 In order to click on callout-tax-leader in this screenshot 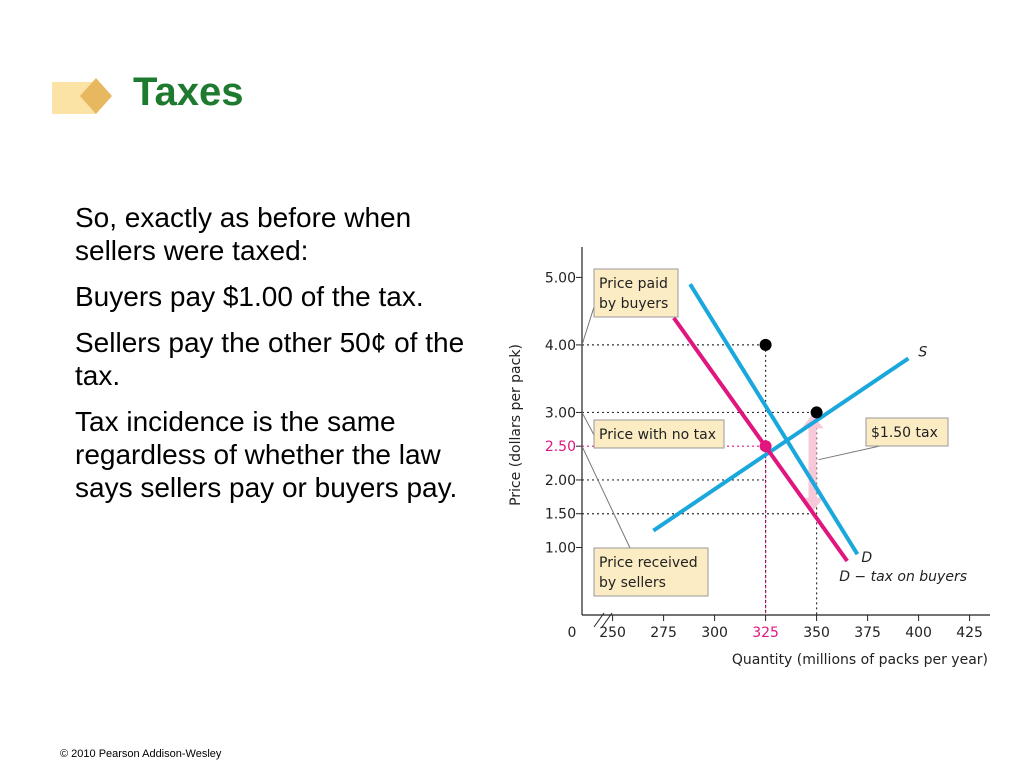, I will do `click(849, 453)`.